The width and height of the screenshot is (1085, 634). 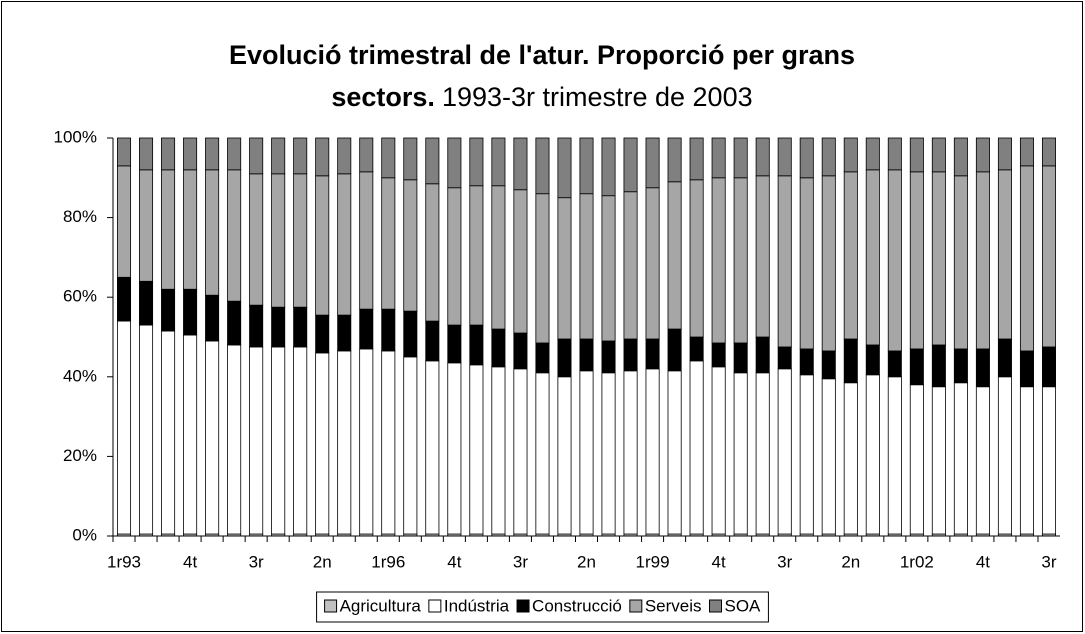 I want to click on y-tick-label: 20%, so click(x=80, y=455).